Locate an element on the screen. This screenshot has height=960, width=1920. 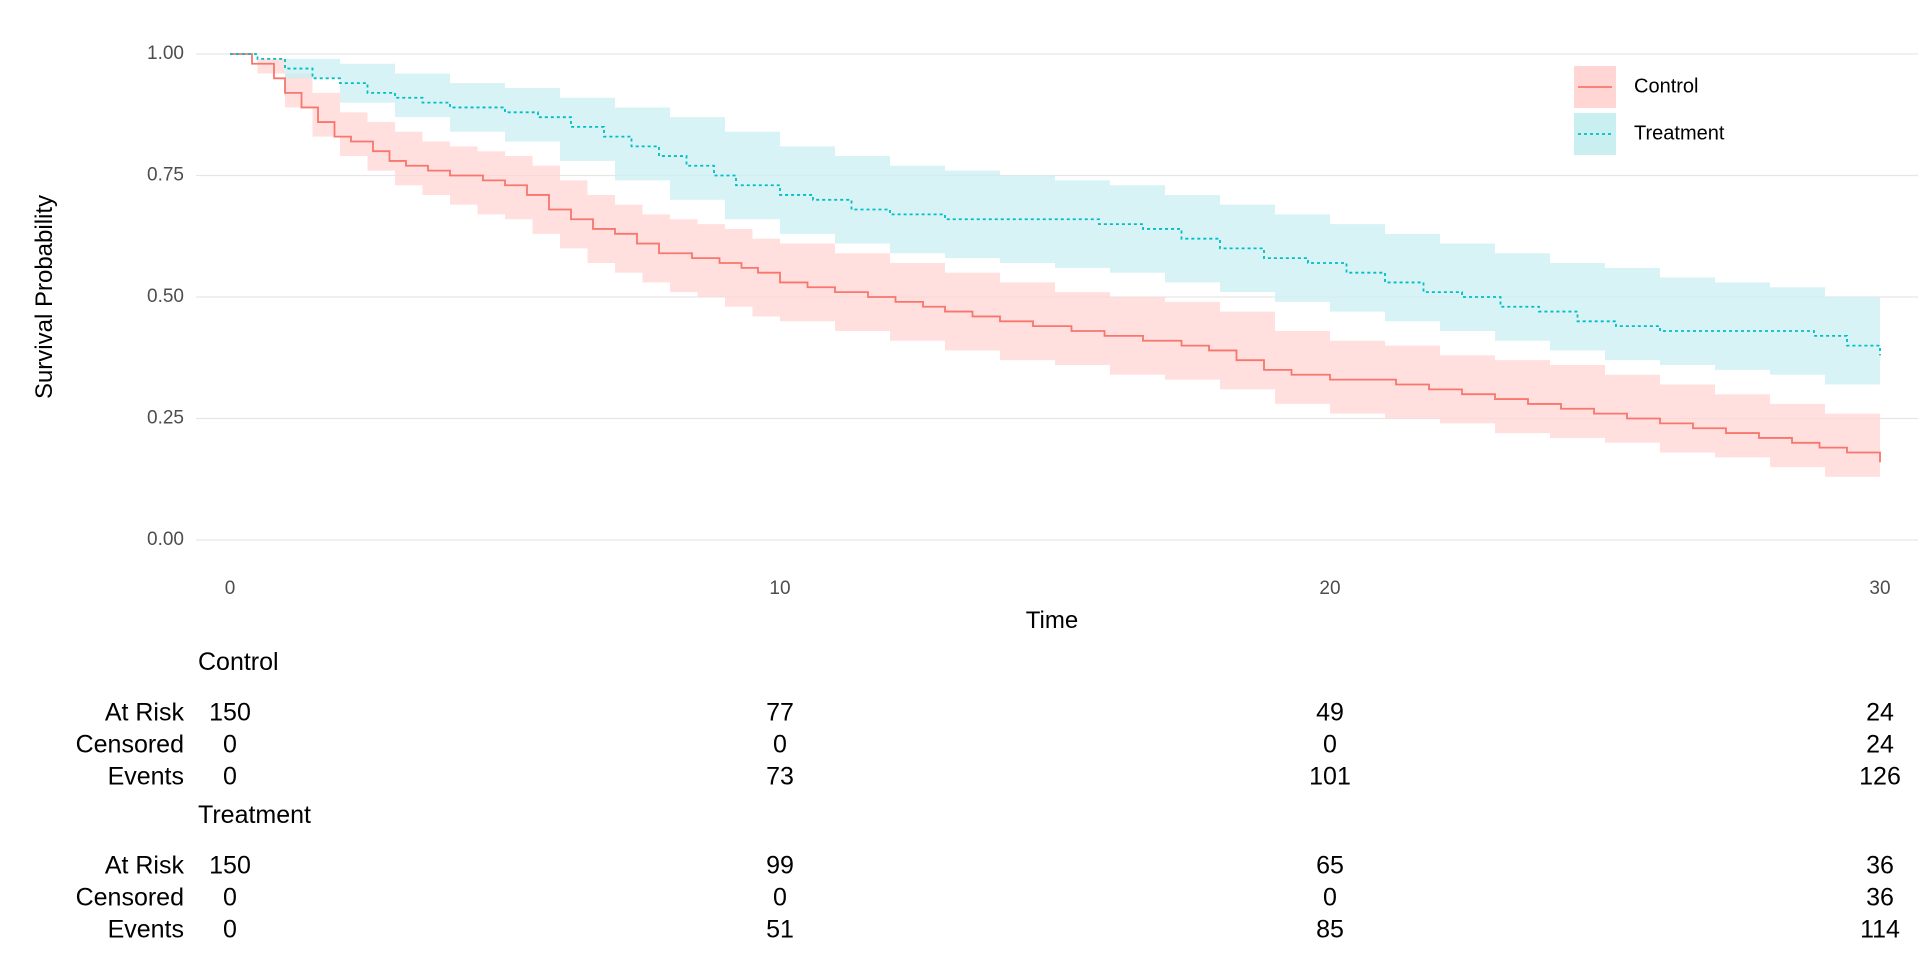
x-tick-label-1: 10 is located at coordinates (779, 588).